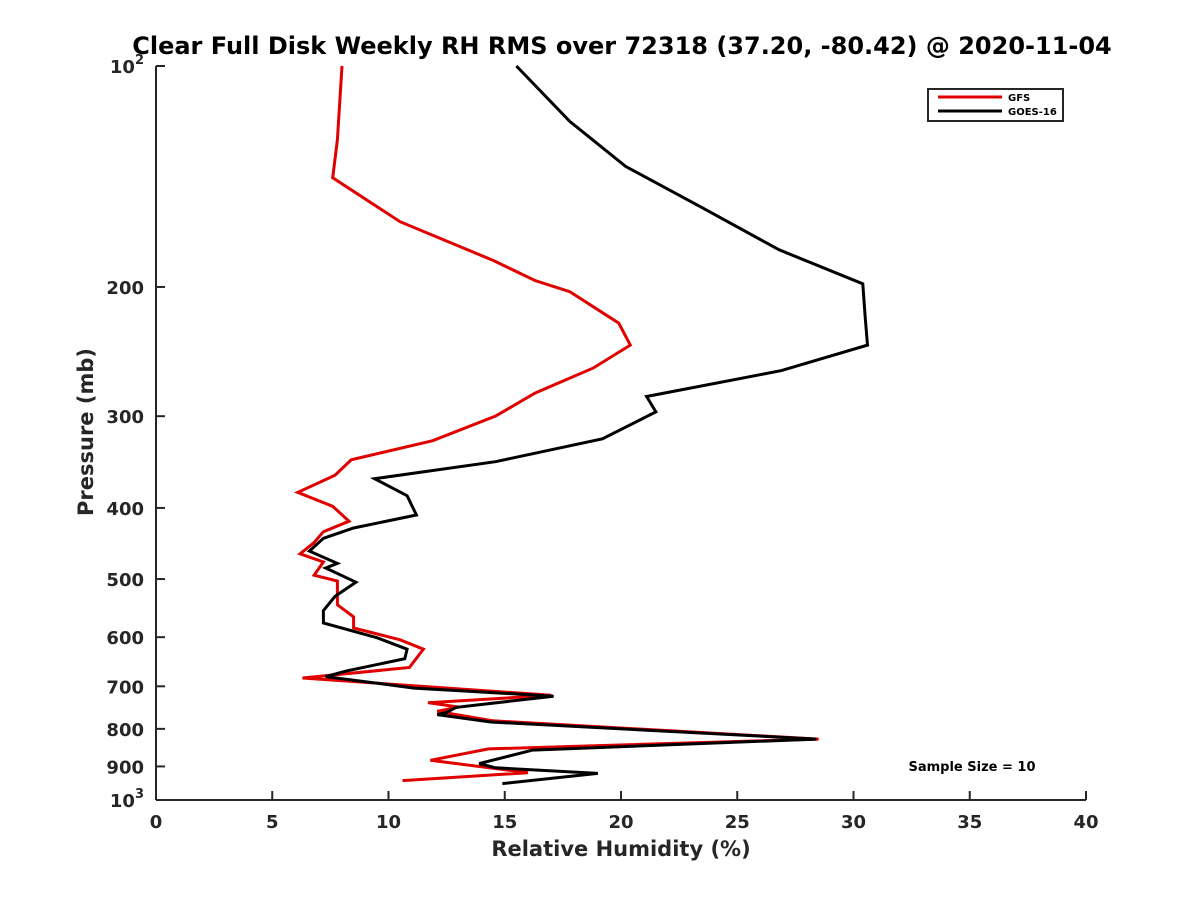 This screenshot has height=900, width=1200. What do you see at coordinates (125, 767) in the screenshot?
I see `y-tick-label: 900` at bounding box center [125, 767].